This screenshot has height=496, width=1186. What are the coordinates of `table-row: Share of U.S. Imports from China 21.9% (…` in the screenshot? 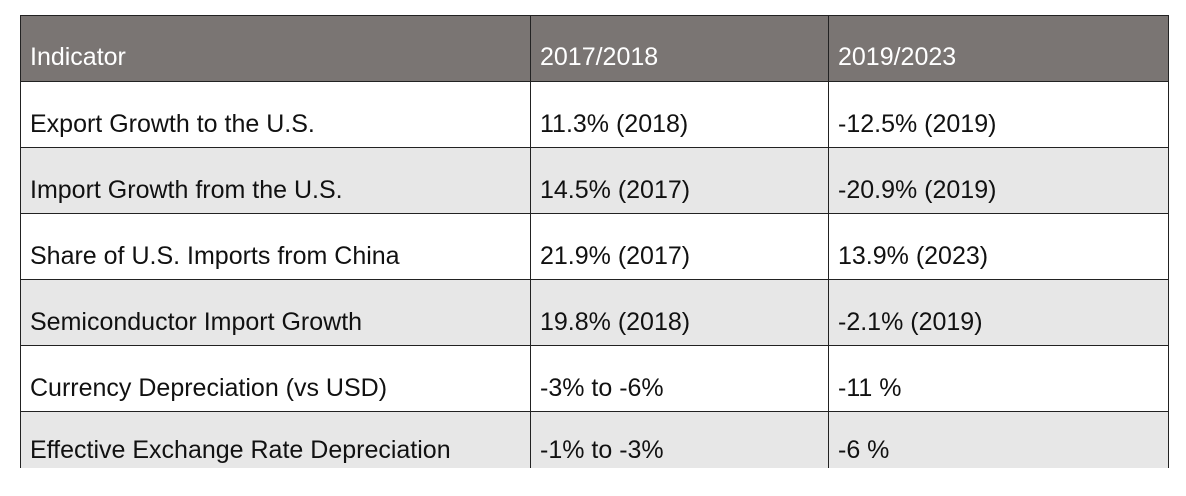 It's located at (594, 246).